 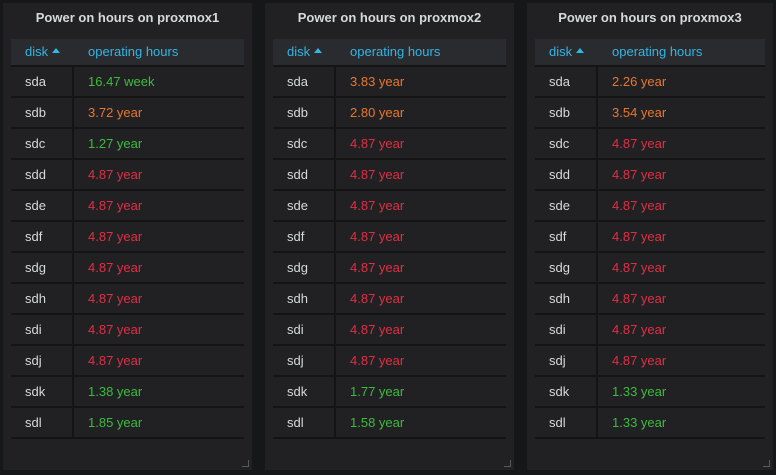 I want to click on operating-hours-cell: 1.33 year, so click(x=639, y=391).